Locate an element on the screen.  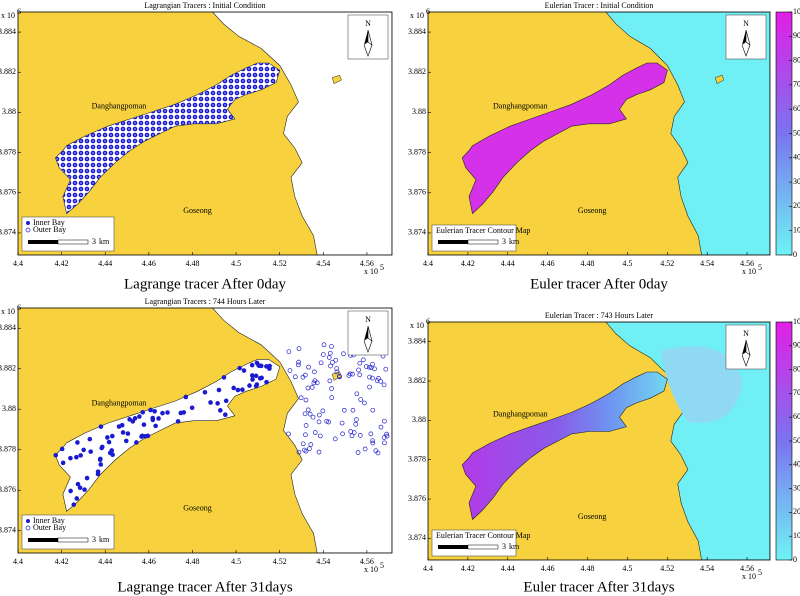
scale-bar-light is located at coordinates (73, 540).